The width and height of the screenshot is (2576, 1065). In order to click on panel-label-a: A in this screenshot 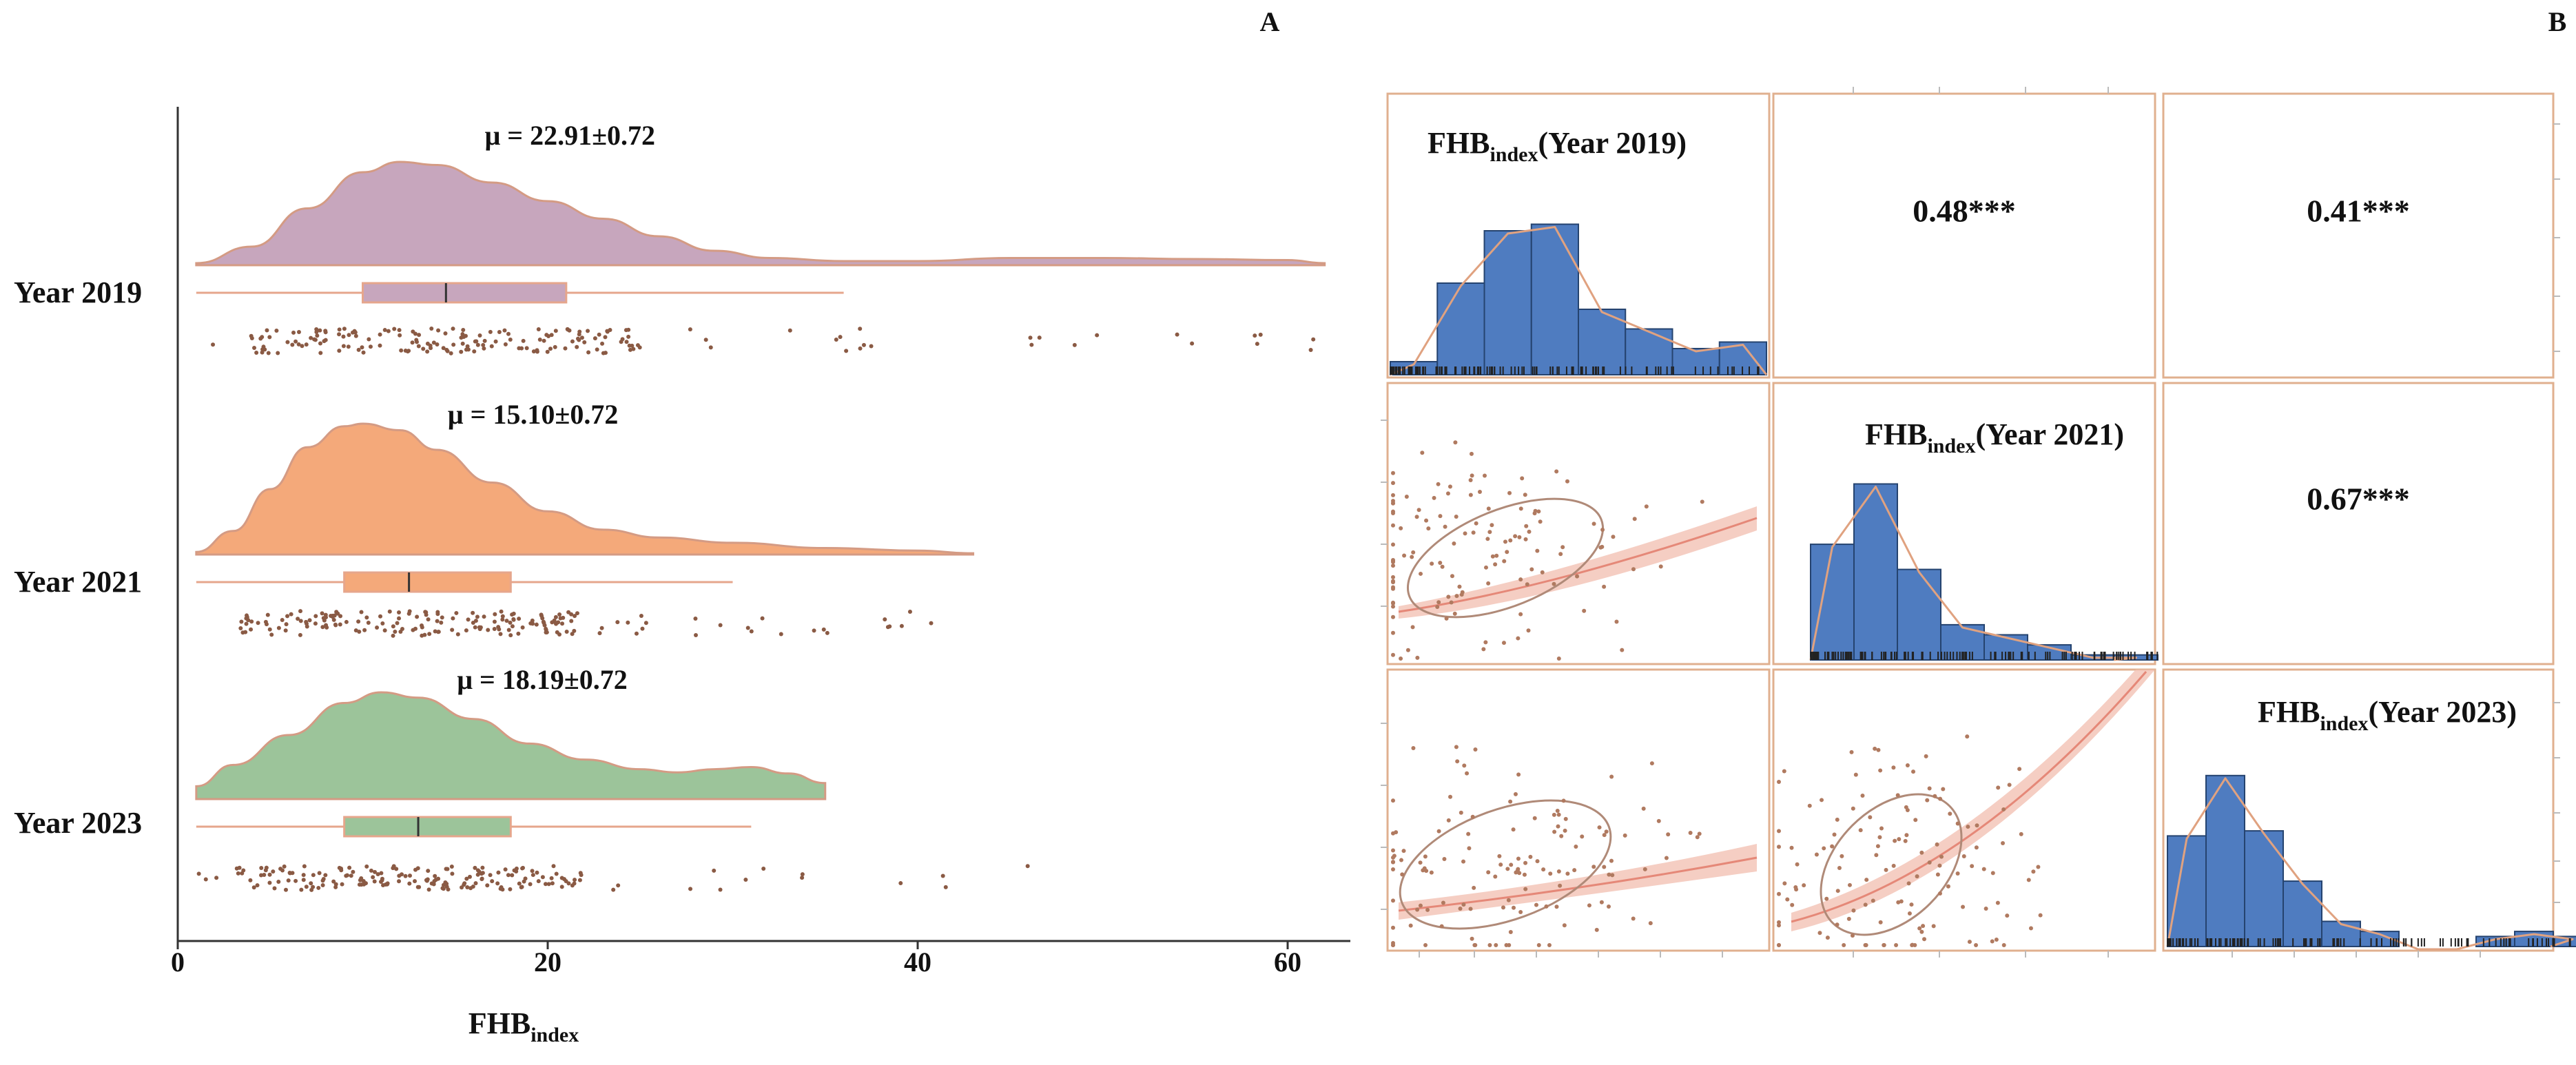, I will do `click(1270, 21)`.